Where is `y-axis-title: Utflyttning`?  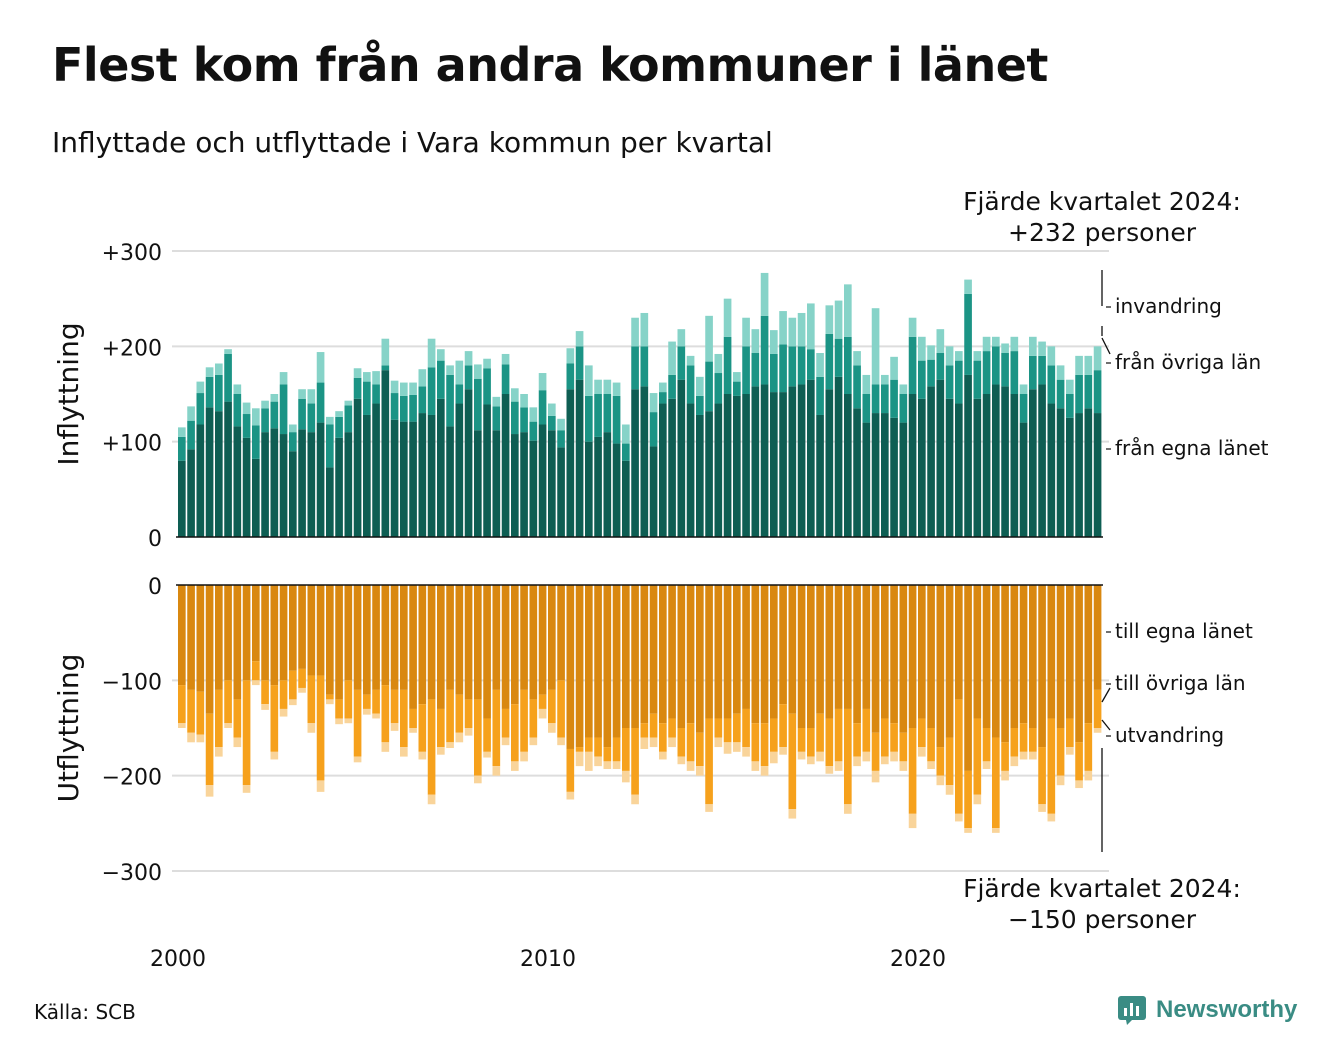
y-axis-title: Utflyttning is located at coordinates (68, 728).